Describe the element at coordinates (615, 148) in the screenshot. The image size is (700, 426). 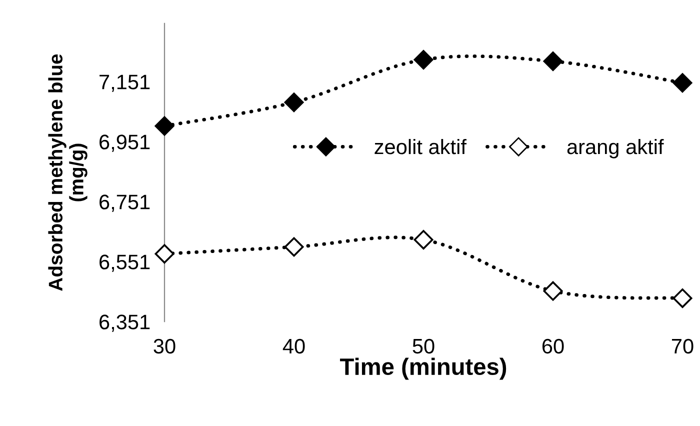
I see `legend-label: arang aktif` at that location.